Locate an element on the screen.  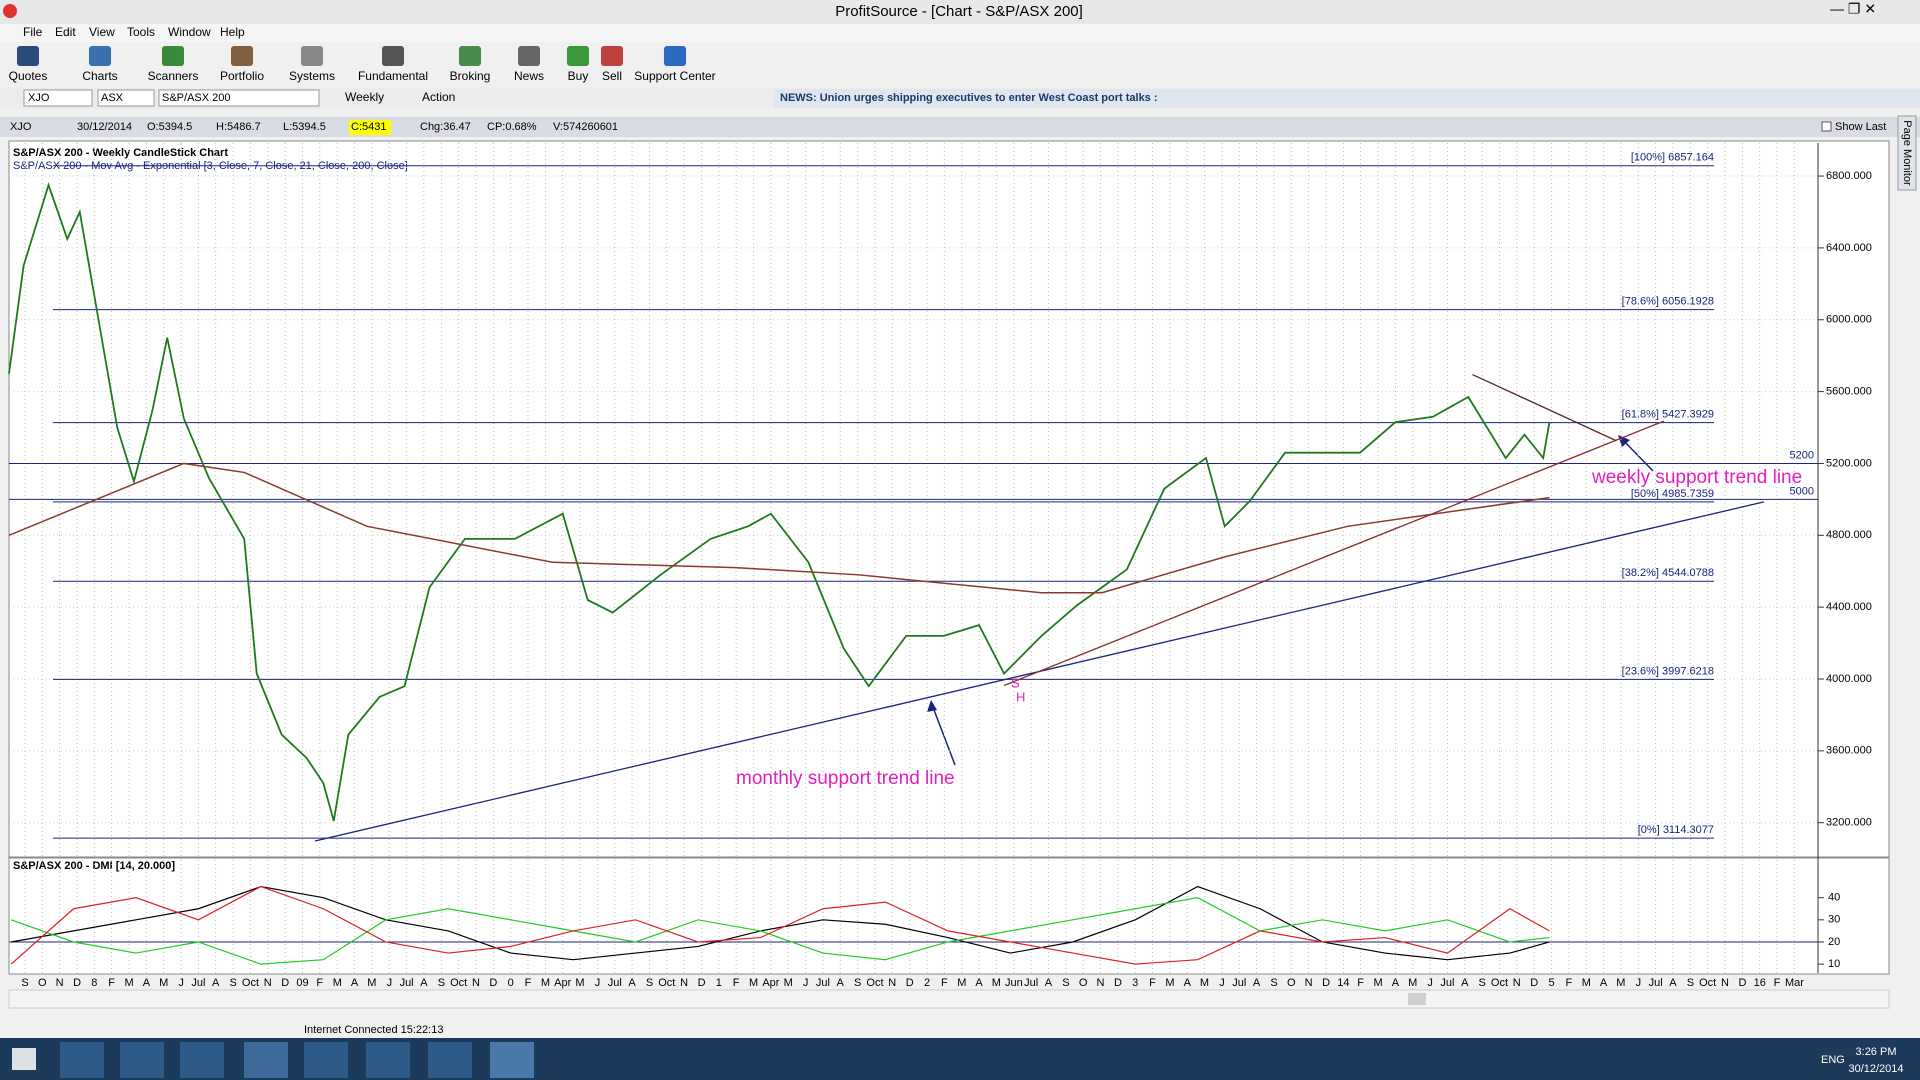
show-last-checkbox is located at coordinates (1826, 126).